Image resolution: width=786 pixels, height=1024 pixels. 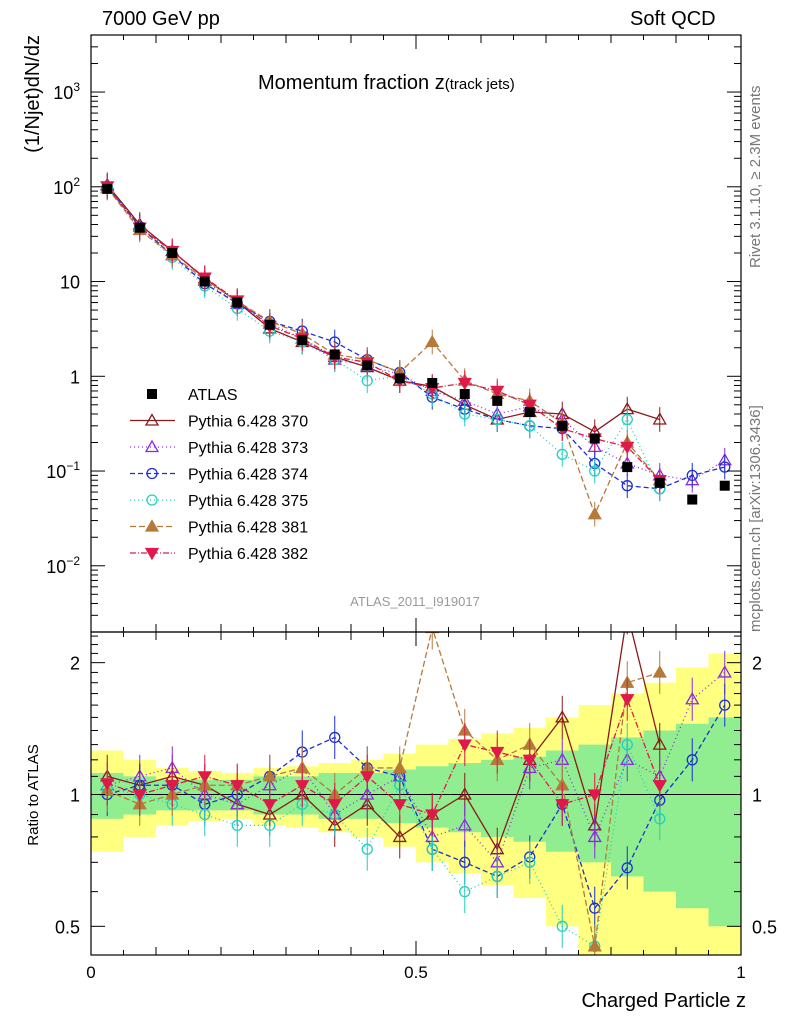 I want to click on x-tick-label: 0.5, so click(x=416, y=972).